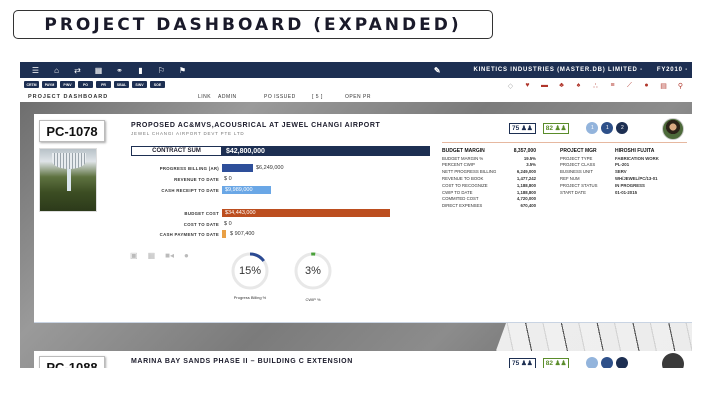 This screenshot has height=400, width=711. I want to click on module-button-sbal: SBAL, so click(121, 84).